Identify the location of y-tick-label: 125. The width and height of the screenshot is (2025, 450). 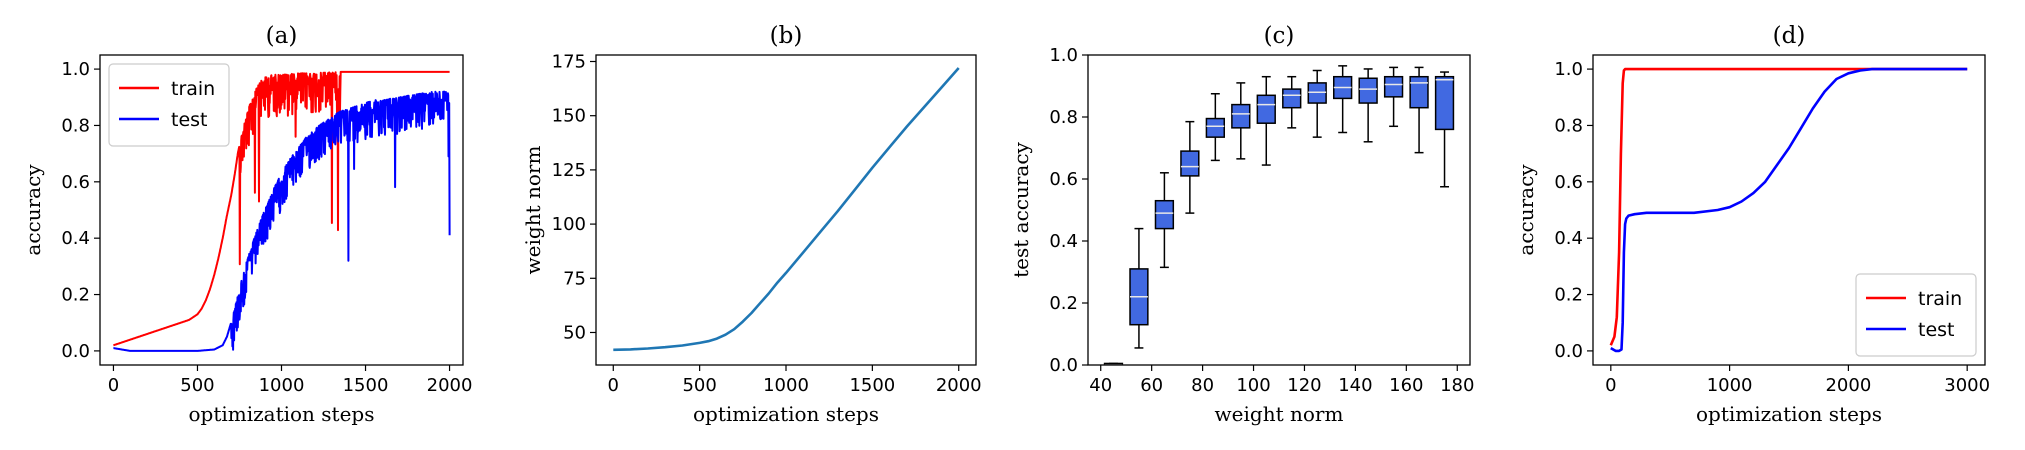
(569, 170).